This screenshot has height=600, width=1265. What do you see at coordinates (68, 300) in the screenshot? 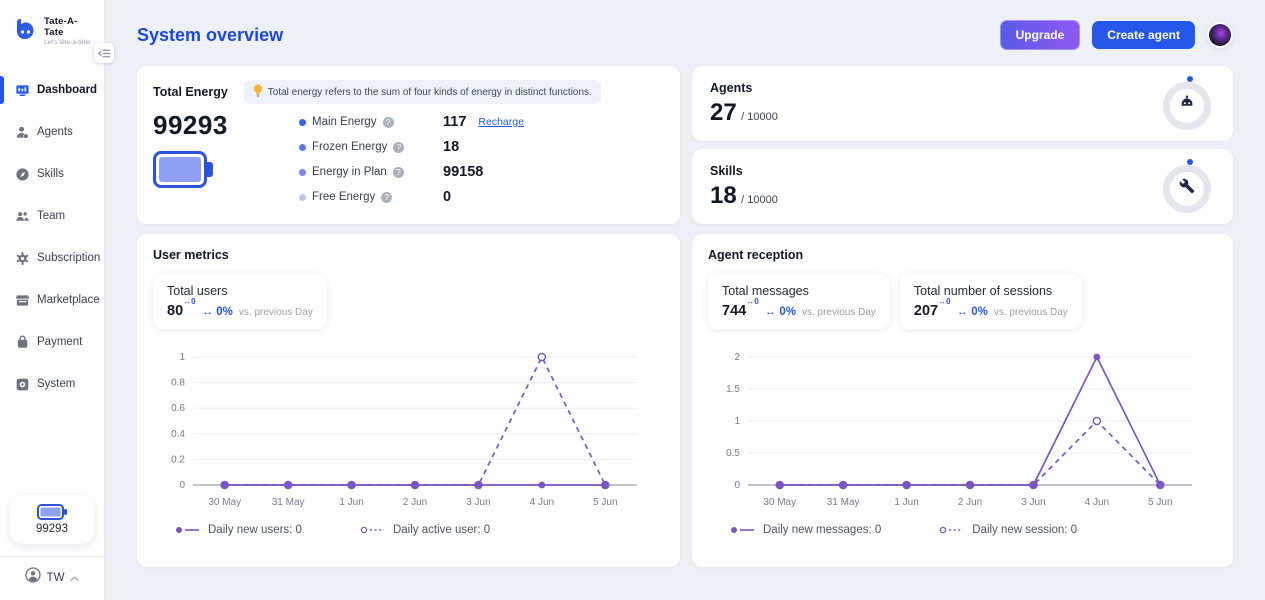
I see `sidebar-item-label: Marketplace` at bounding box center [68, 300].